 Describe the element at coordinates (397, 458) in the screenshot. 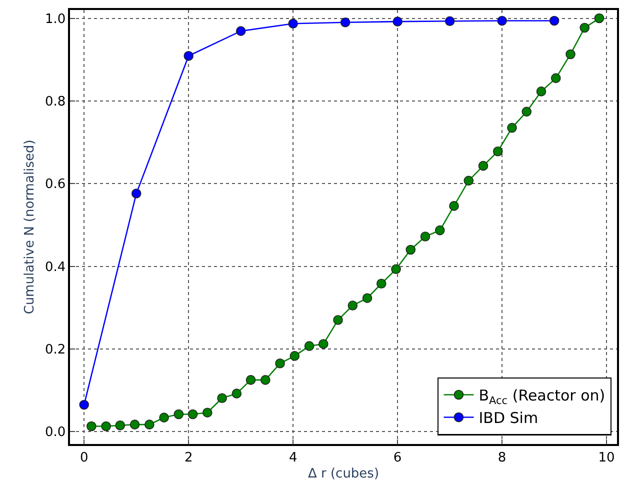

I see `x-tick-label: 6` at that location.